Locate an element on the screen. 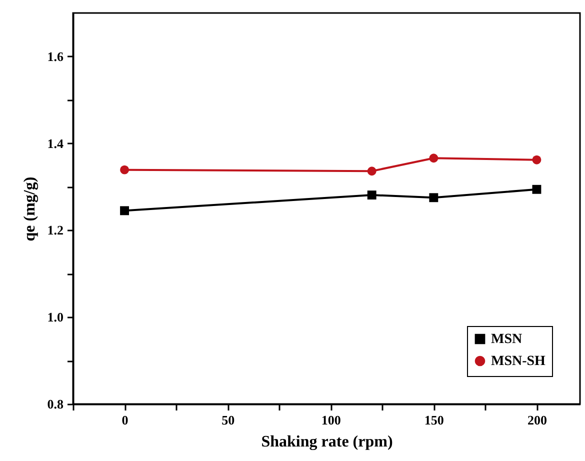 Image resolution: width=585 pixels, height=461 pixels. x-tick-label: 200 is located at coordinates (537, 420).